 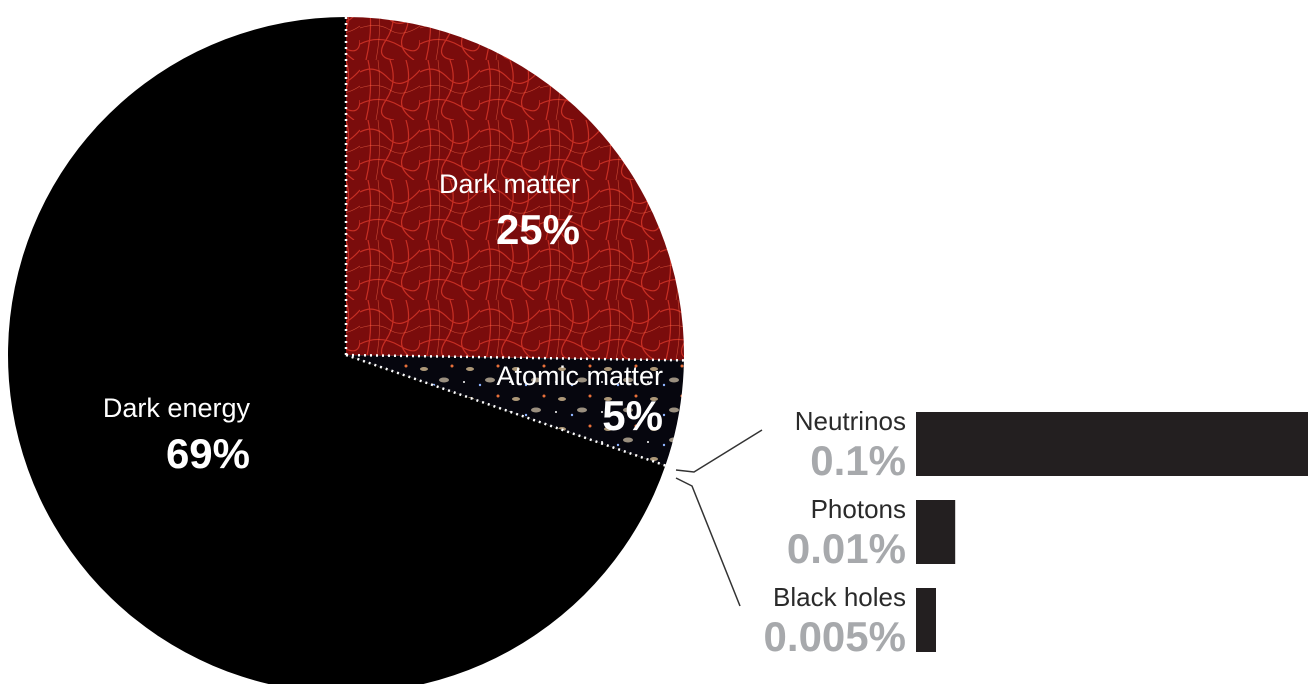 What do you see at coordinates (839, 597) in the screenshot?
I see `bar-label-black-holes: Black holes` at bounding box center [839, 597].